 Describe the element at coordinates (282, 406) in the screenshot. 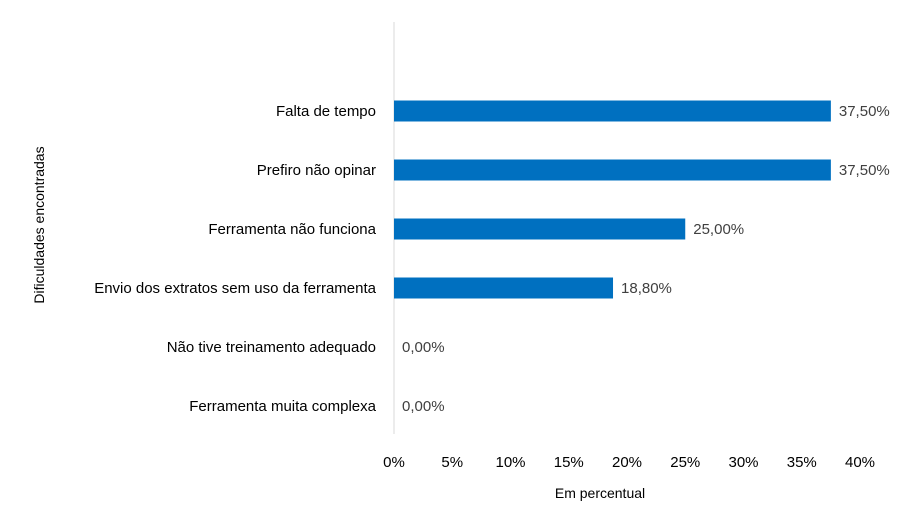

I see `category-label: Ferramenta muita complexa` at that location.